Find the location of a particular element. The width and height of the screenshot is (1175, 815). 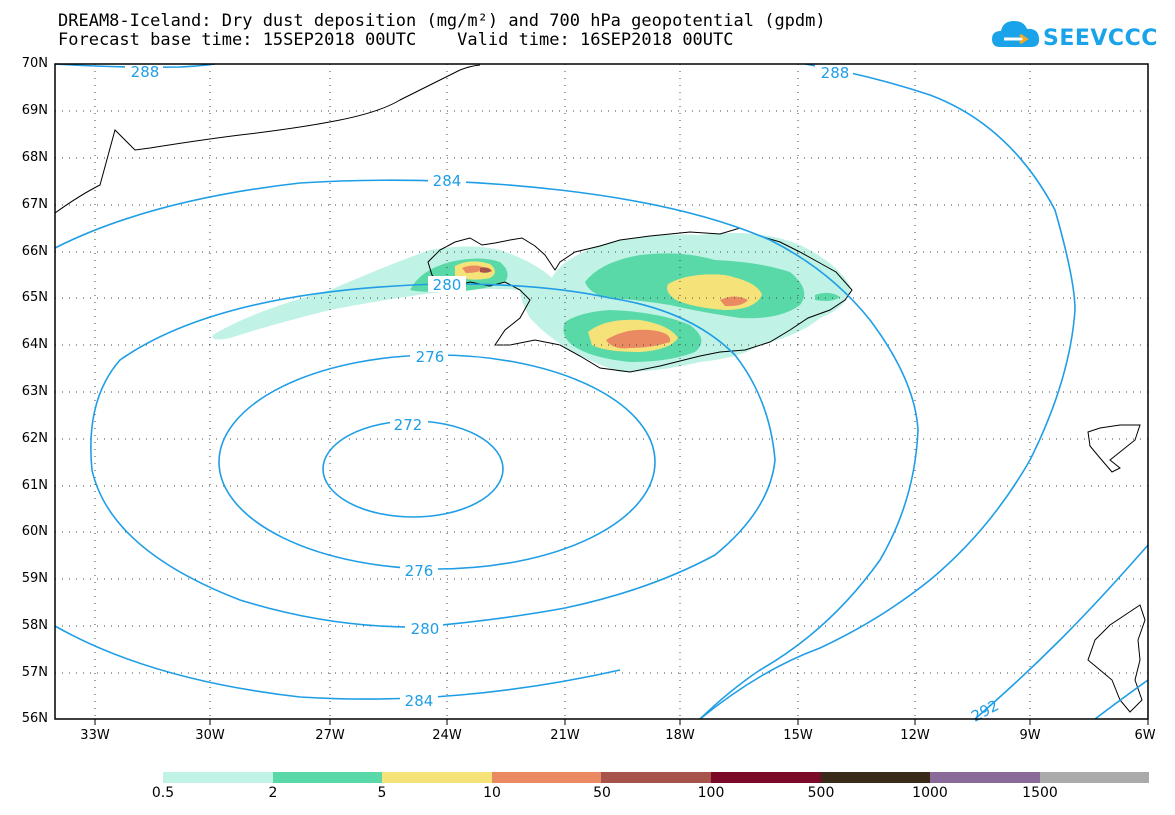

lat-label: 63N is located at coordinates (34, 391).